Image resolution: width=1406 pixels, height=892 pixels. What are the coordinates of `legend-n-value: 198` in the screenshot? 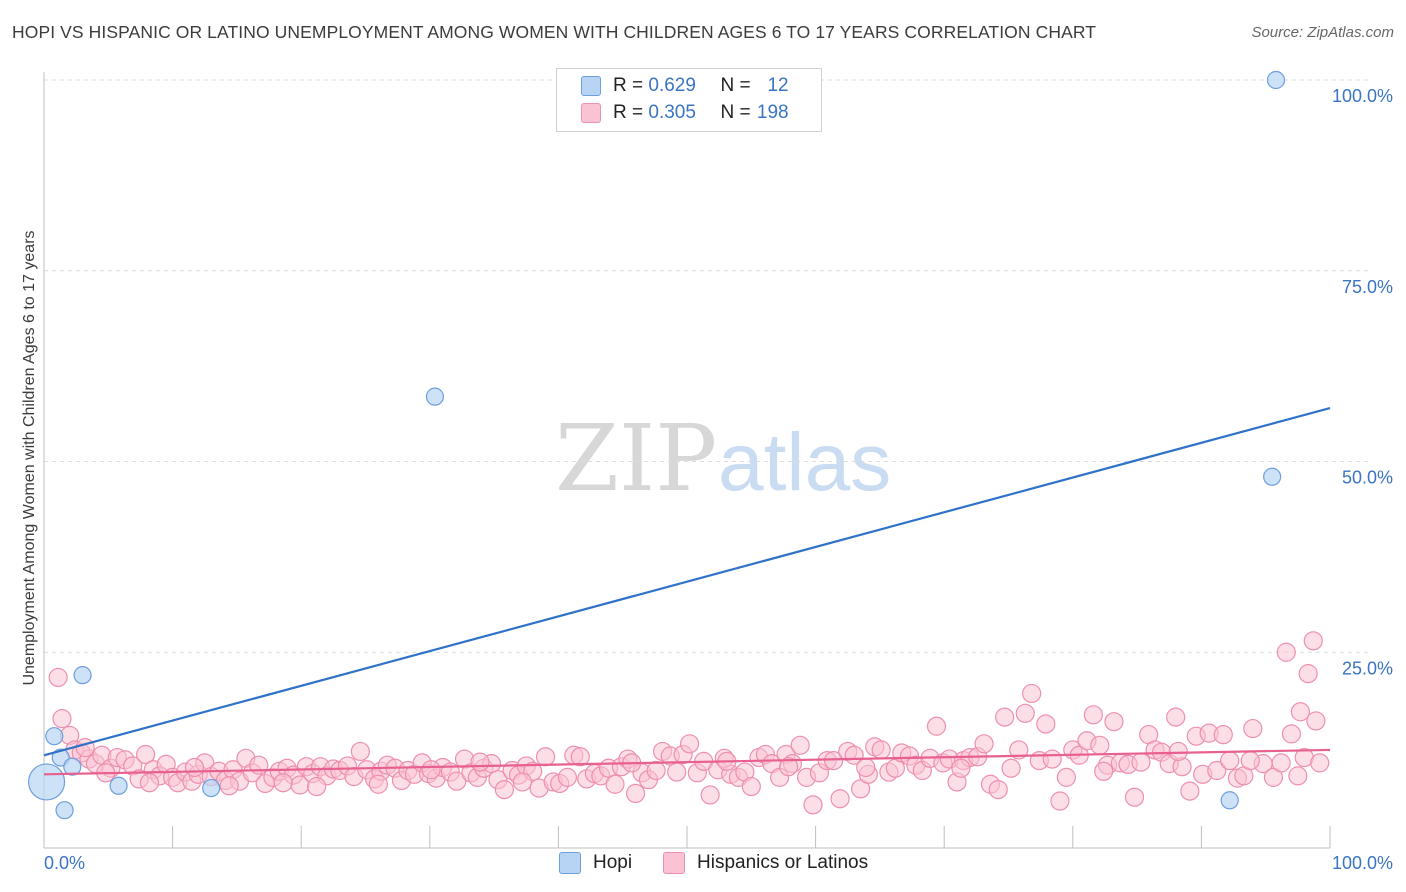 It's located at (772, 112).